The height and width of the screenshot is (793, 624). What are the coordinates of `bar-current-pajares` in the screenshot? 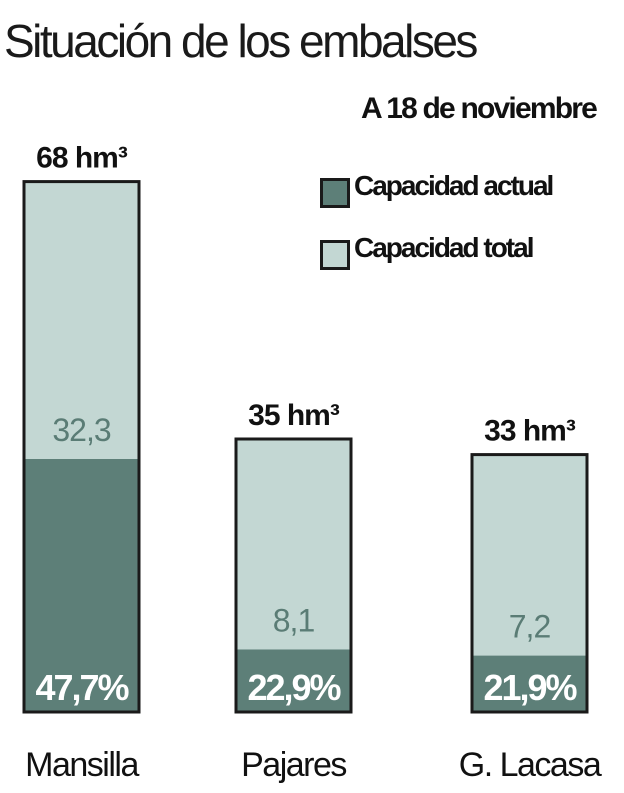 It's located at (293, 680).